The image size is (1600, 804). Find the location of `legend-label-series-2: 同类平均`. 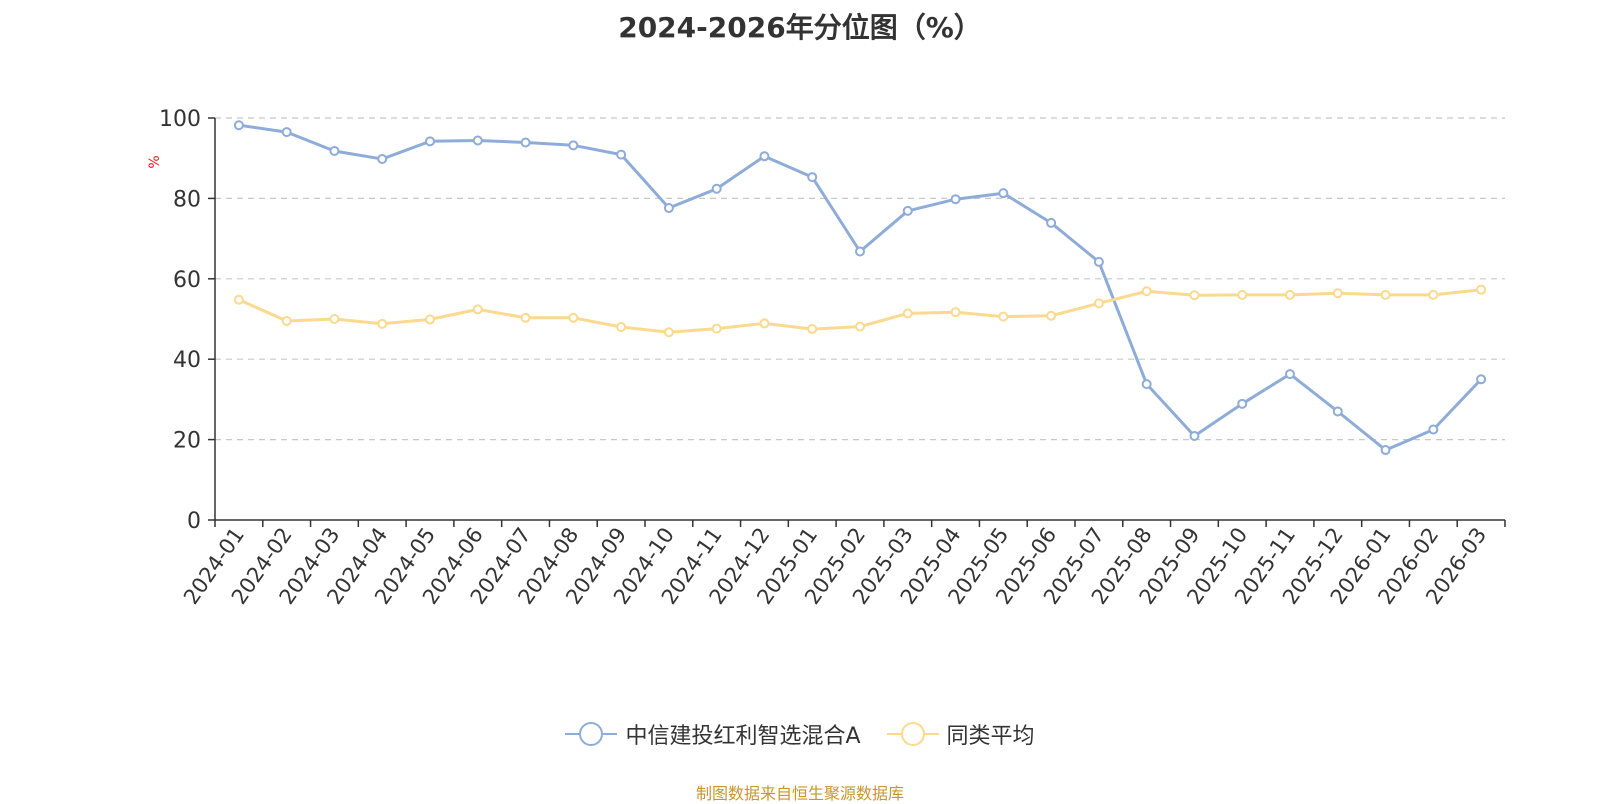

legend-label-series-2: 同类平均 is located at coordinates (990, 736).